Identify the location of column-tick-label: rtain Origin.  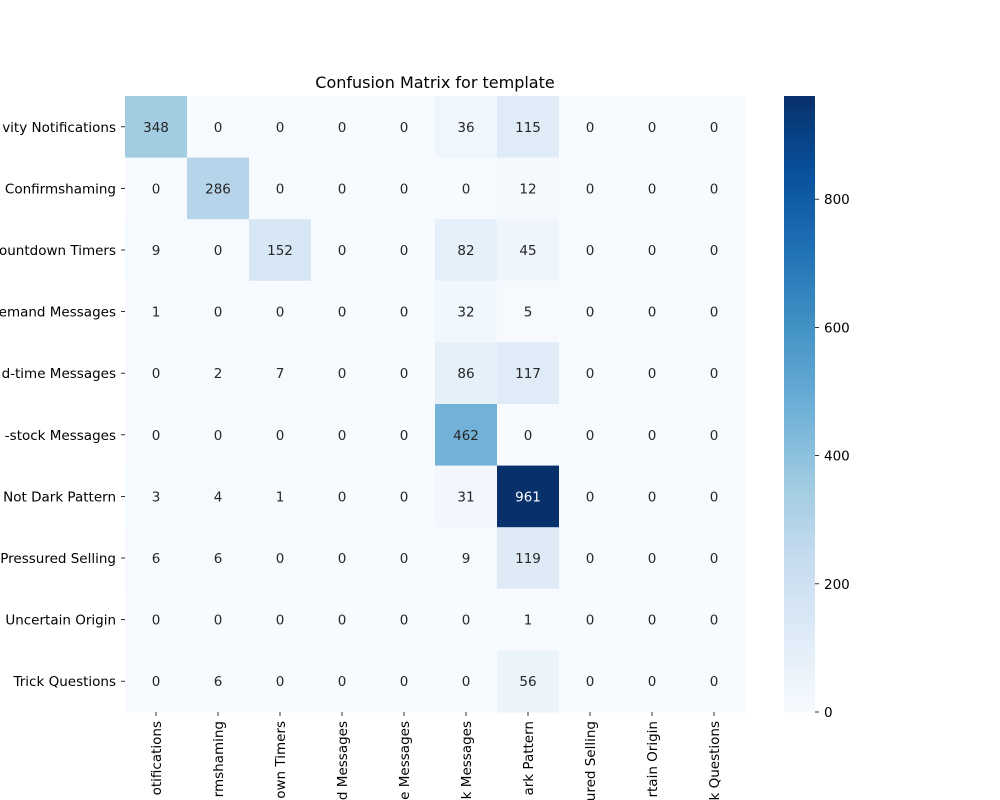
(653, 759).